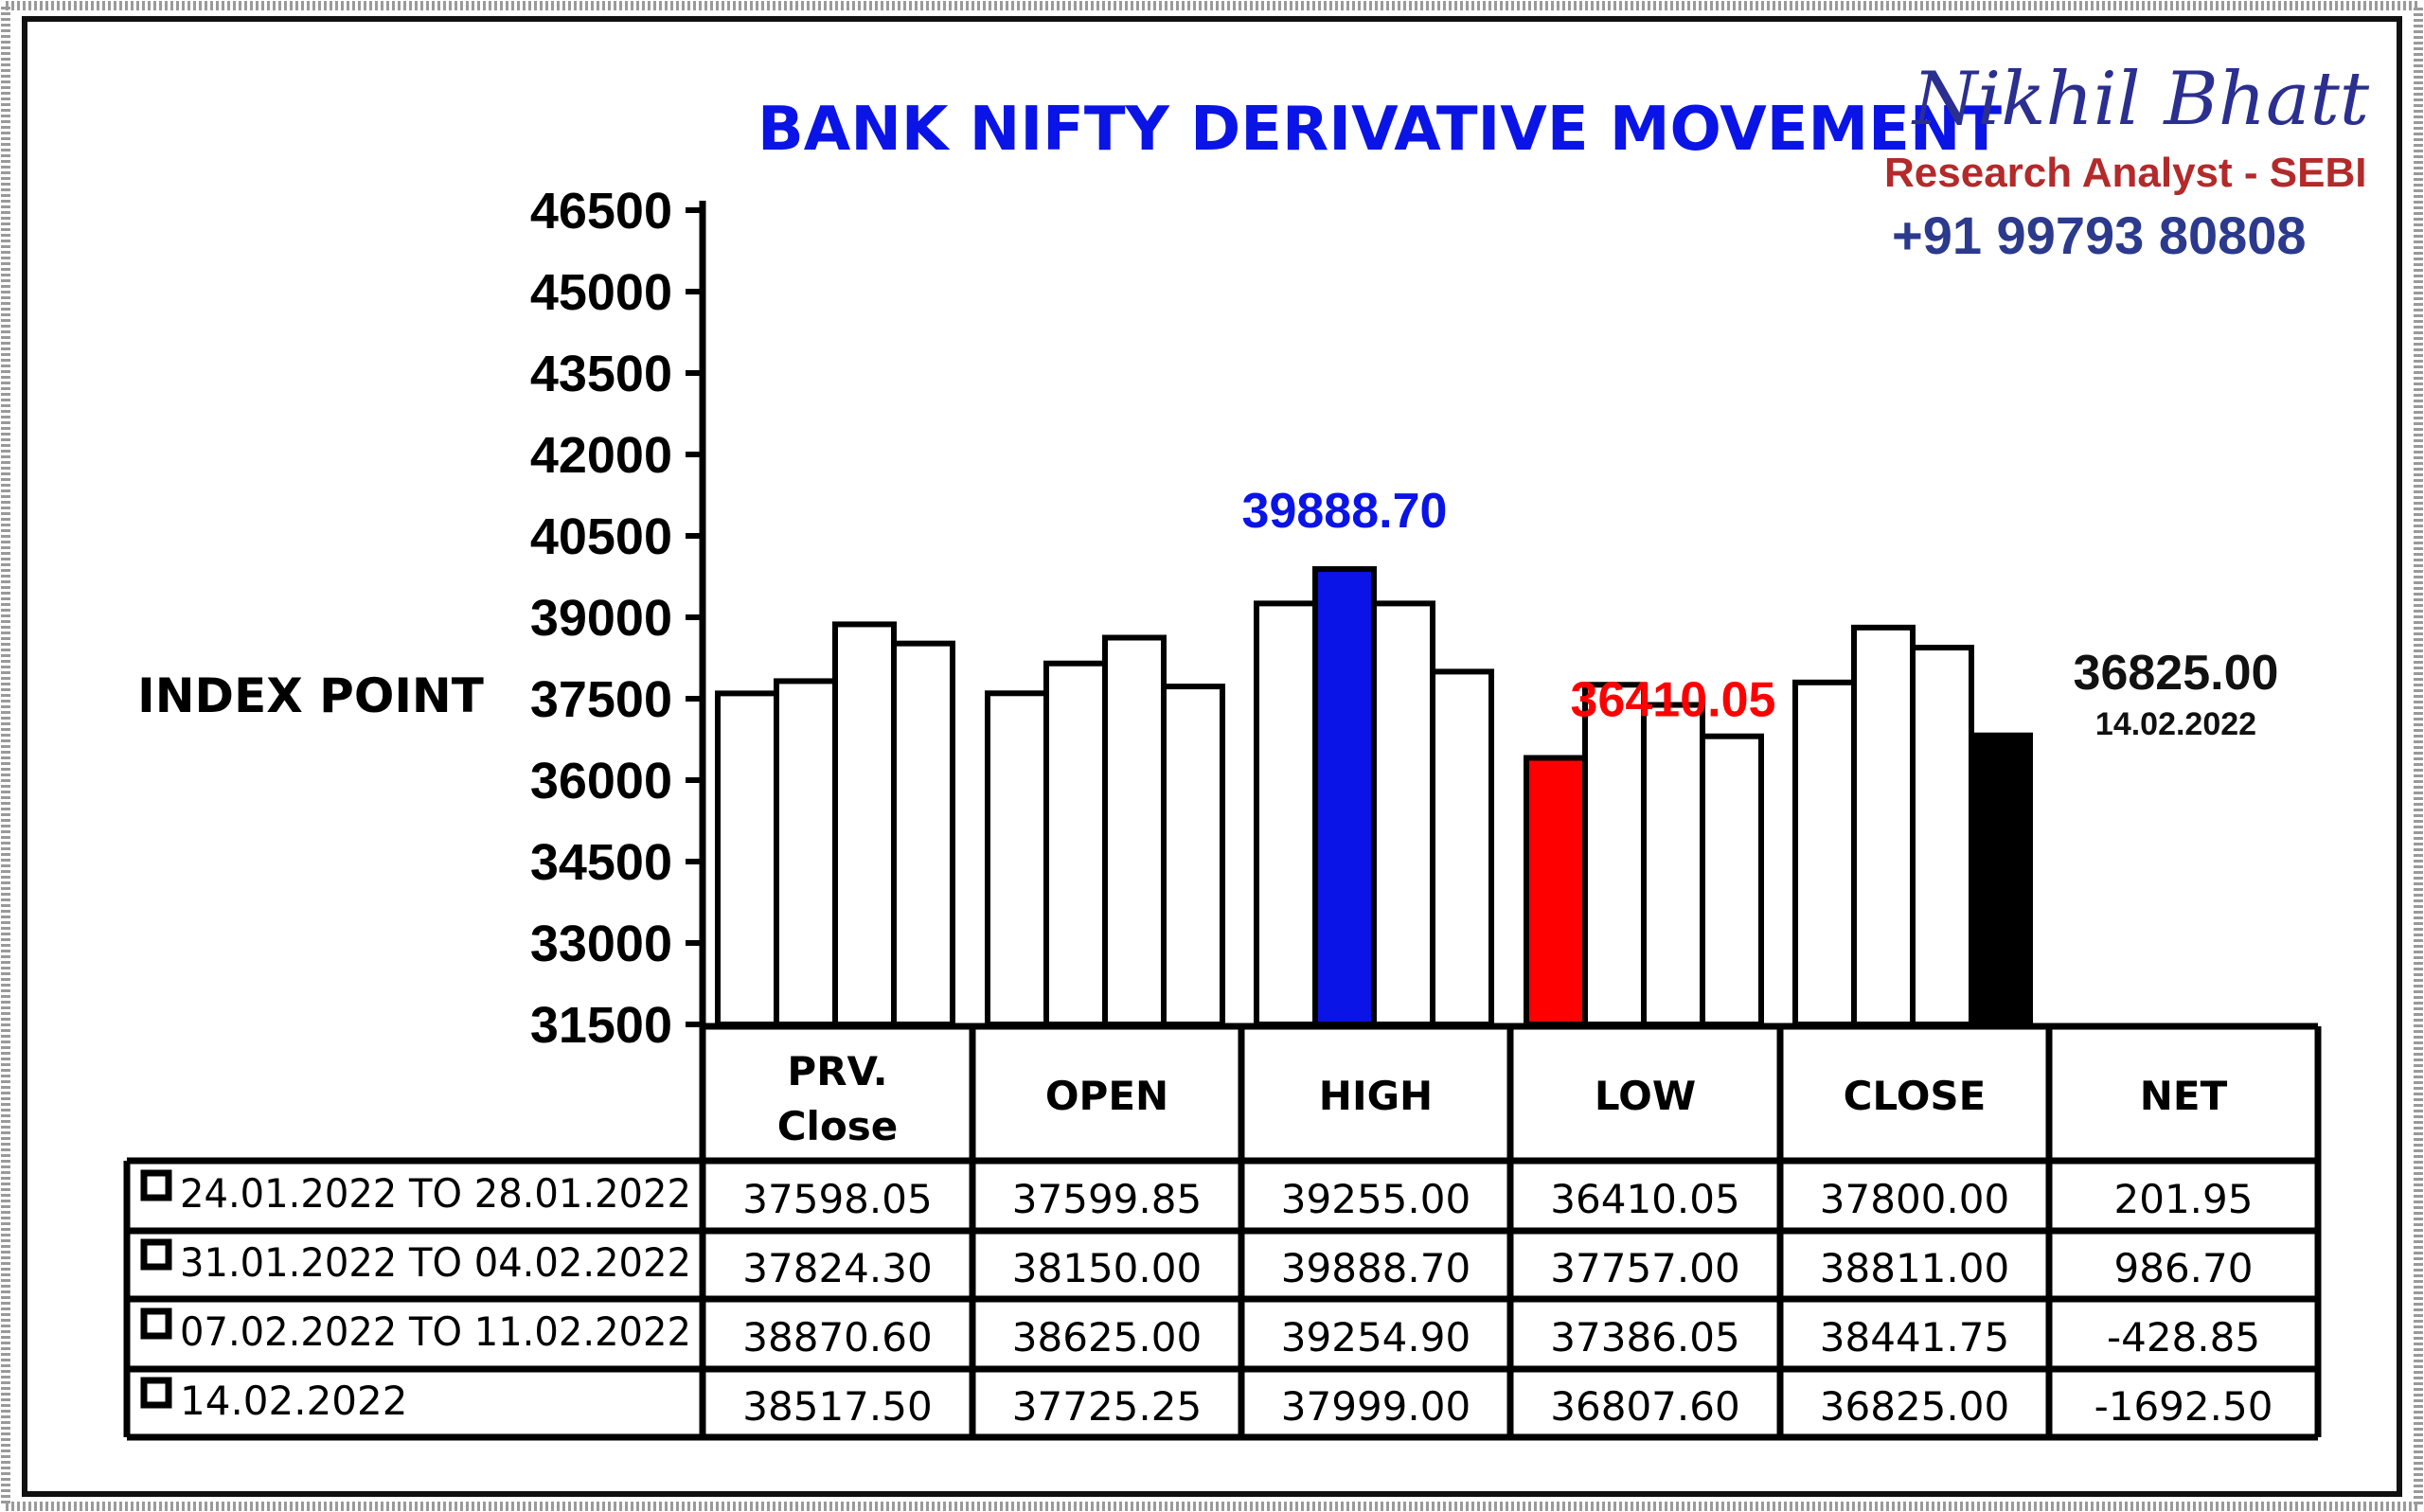 The width and height of the screenshot is (2424, 1512). What do you see at coordinates (1914, 1406) in the screenshot?
I see `table-cell: 36825.00` at bounding box center [1914, 1406].